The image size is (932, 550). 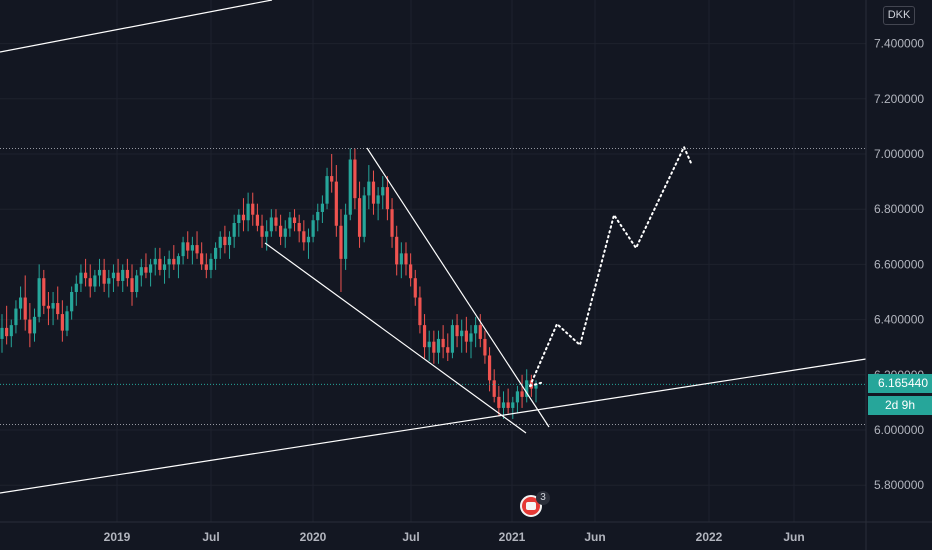 I want to click on price-tick-label: 6.800000, so click(x=899, y=209).